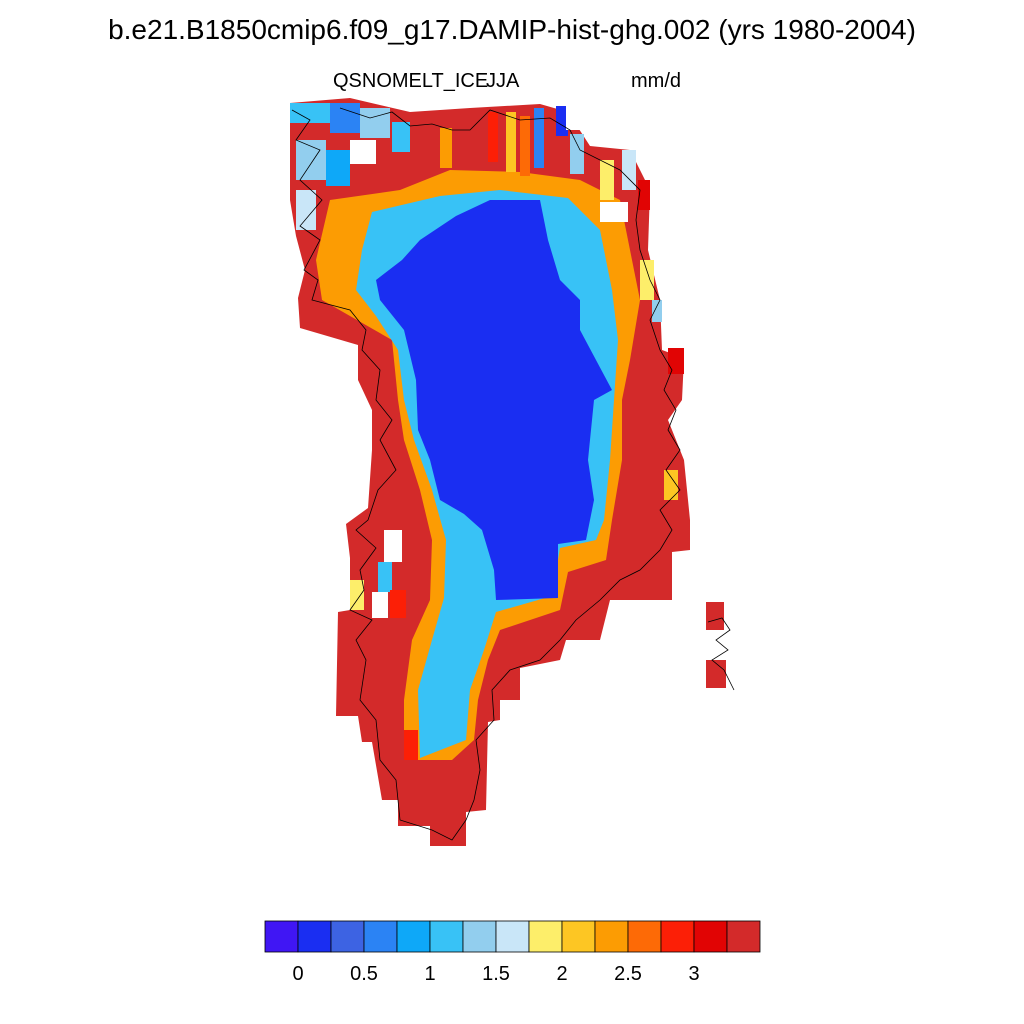  I want to click on colorbar-tick-label: 2, so click(561, 974).